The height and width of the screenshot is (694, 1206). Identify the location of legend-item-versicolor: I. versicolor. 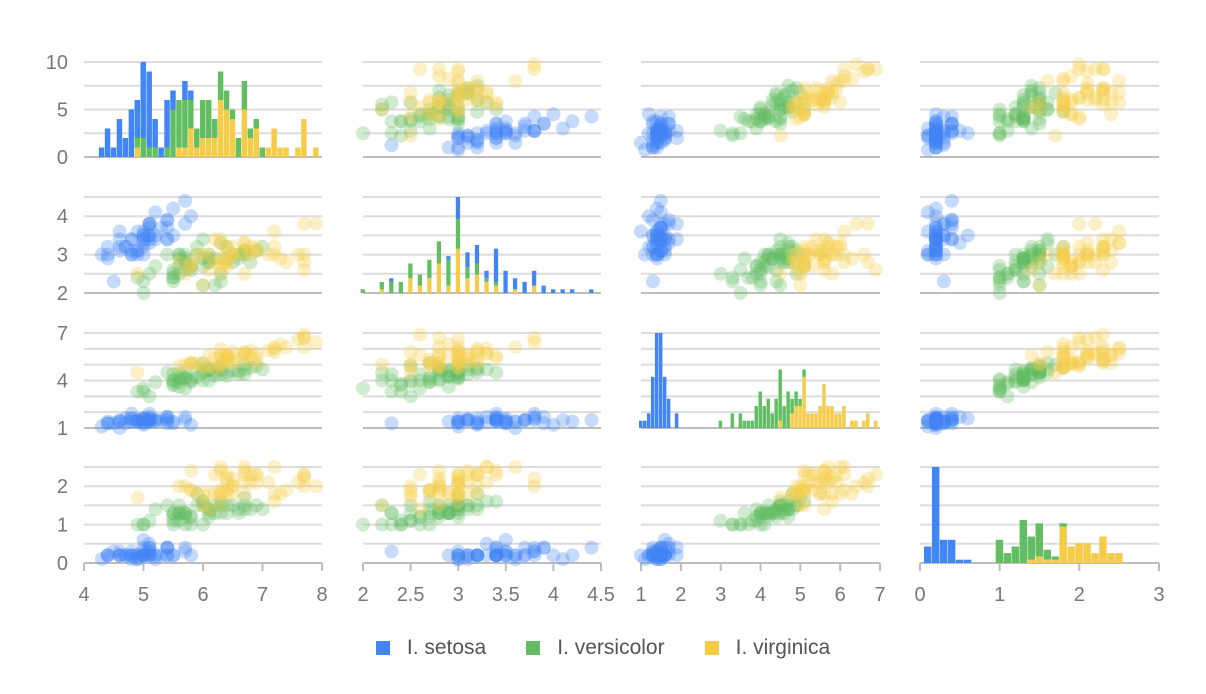
(595, 648).